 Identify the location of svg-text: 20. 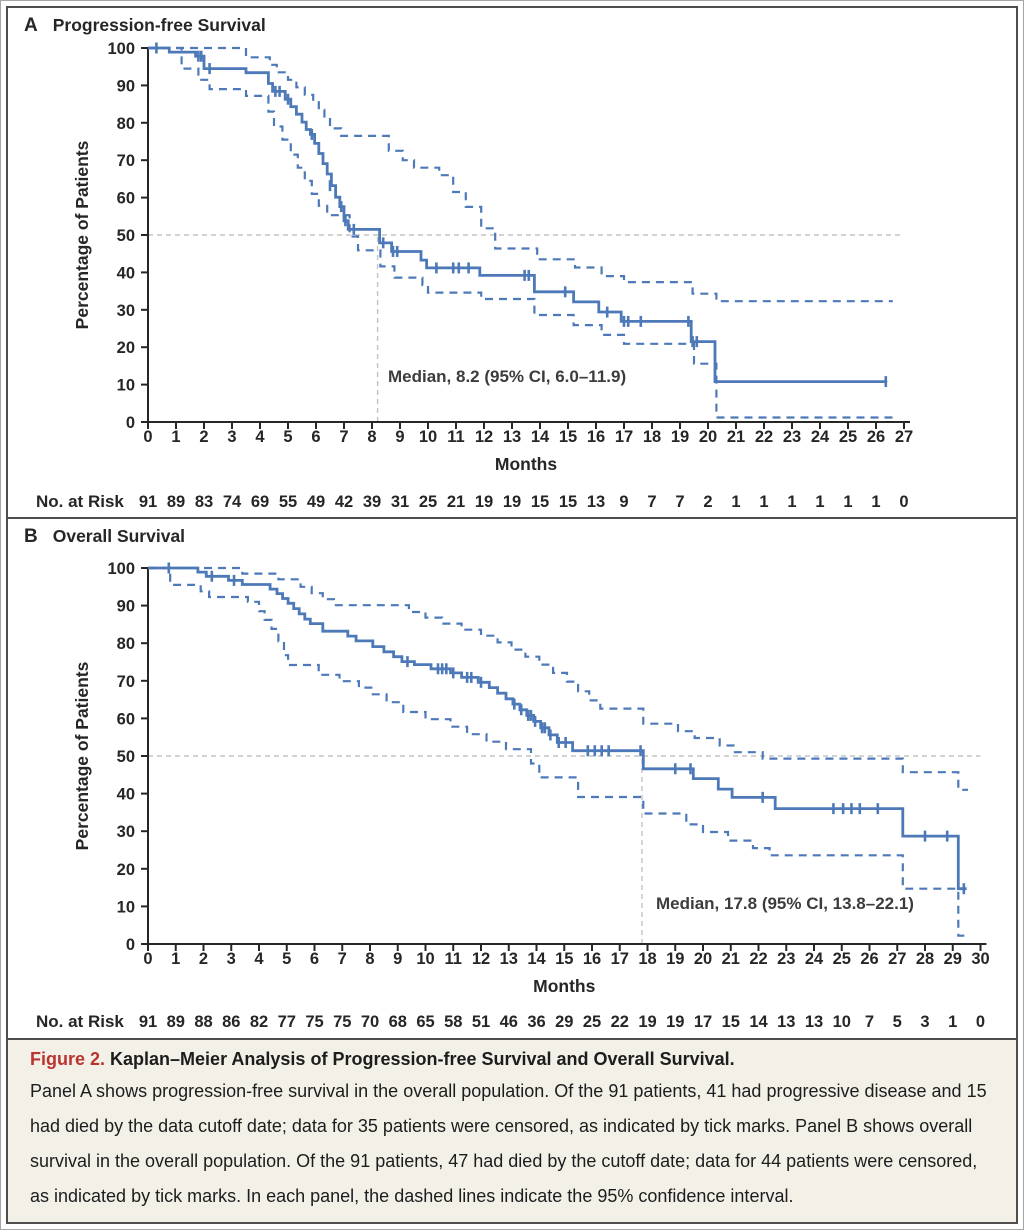
(126, 869).